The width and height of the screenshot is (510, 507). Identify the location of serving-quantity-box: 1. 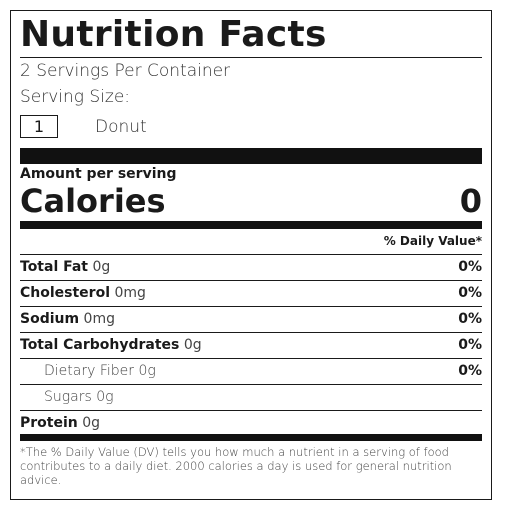
(39, 126).